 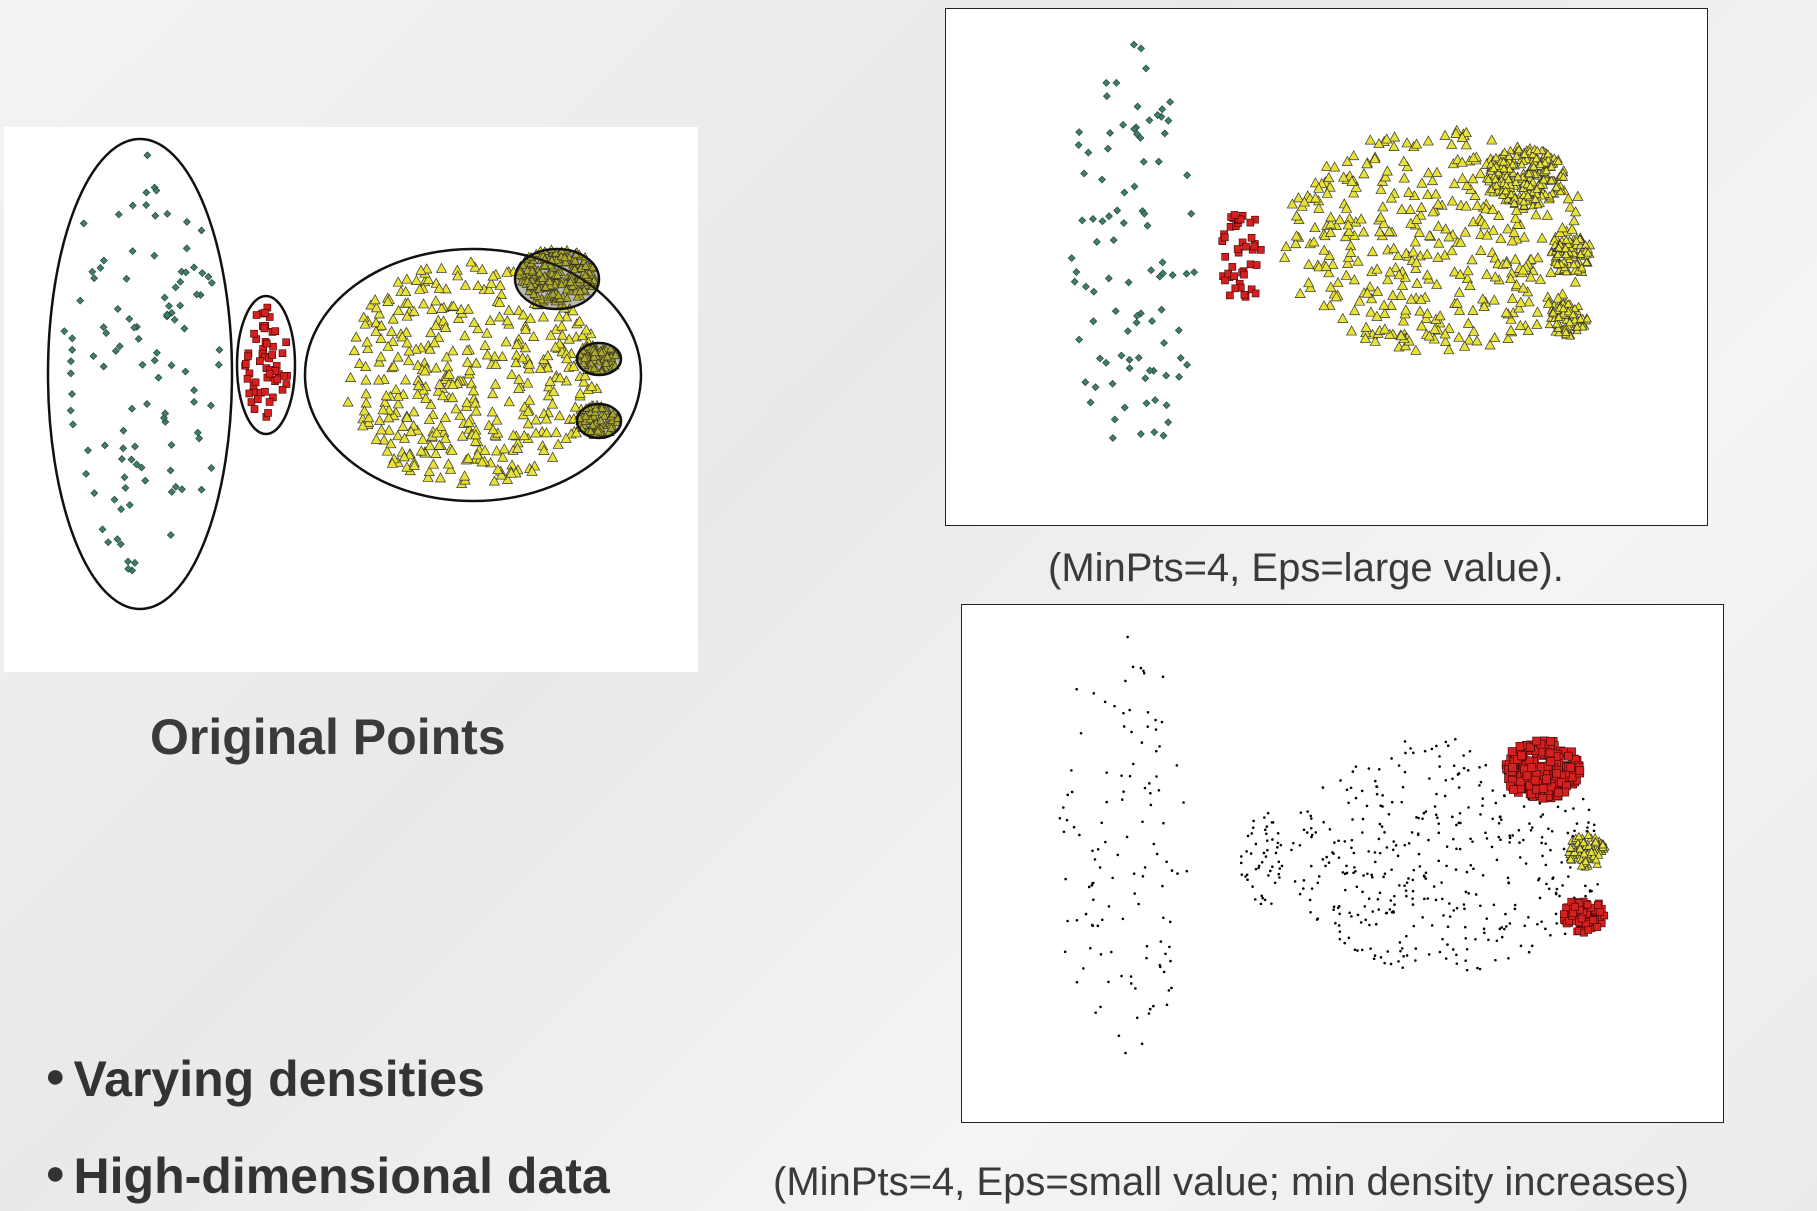 What do you see at coordinates (1334, 845) in the screenshot?
I see `small-eps-scatter` at bounding box center [1334, 845].